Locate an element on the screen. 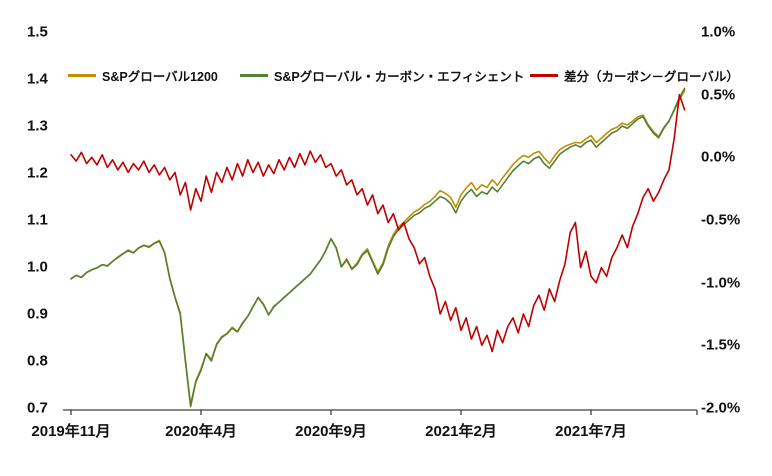 The height and width of the screenshot is (476, 772). y-left-tick-label: 0.7 is located at coordinates (37, 408).